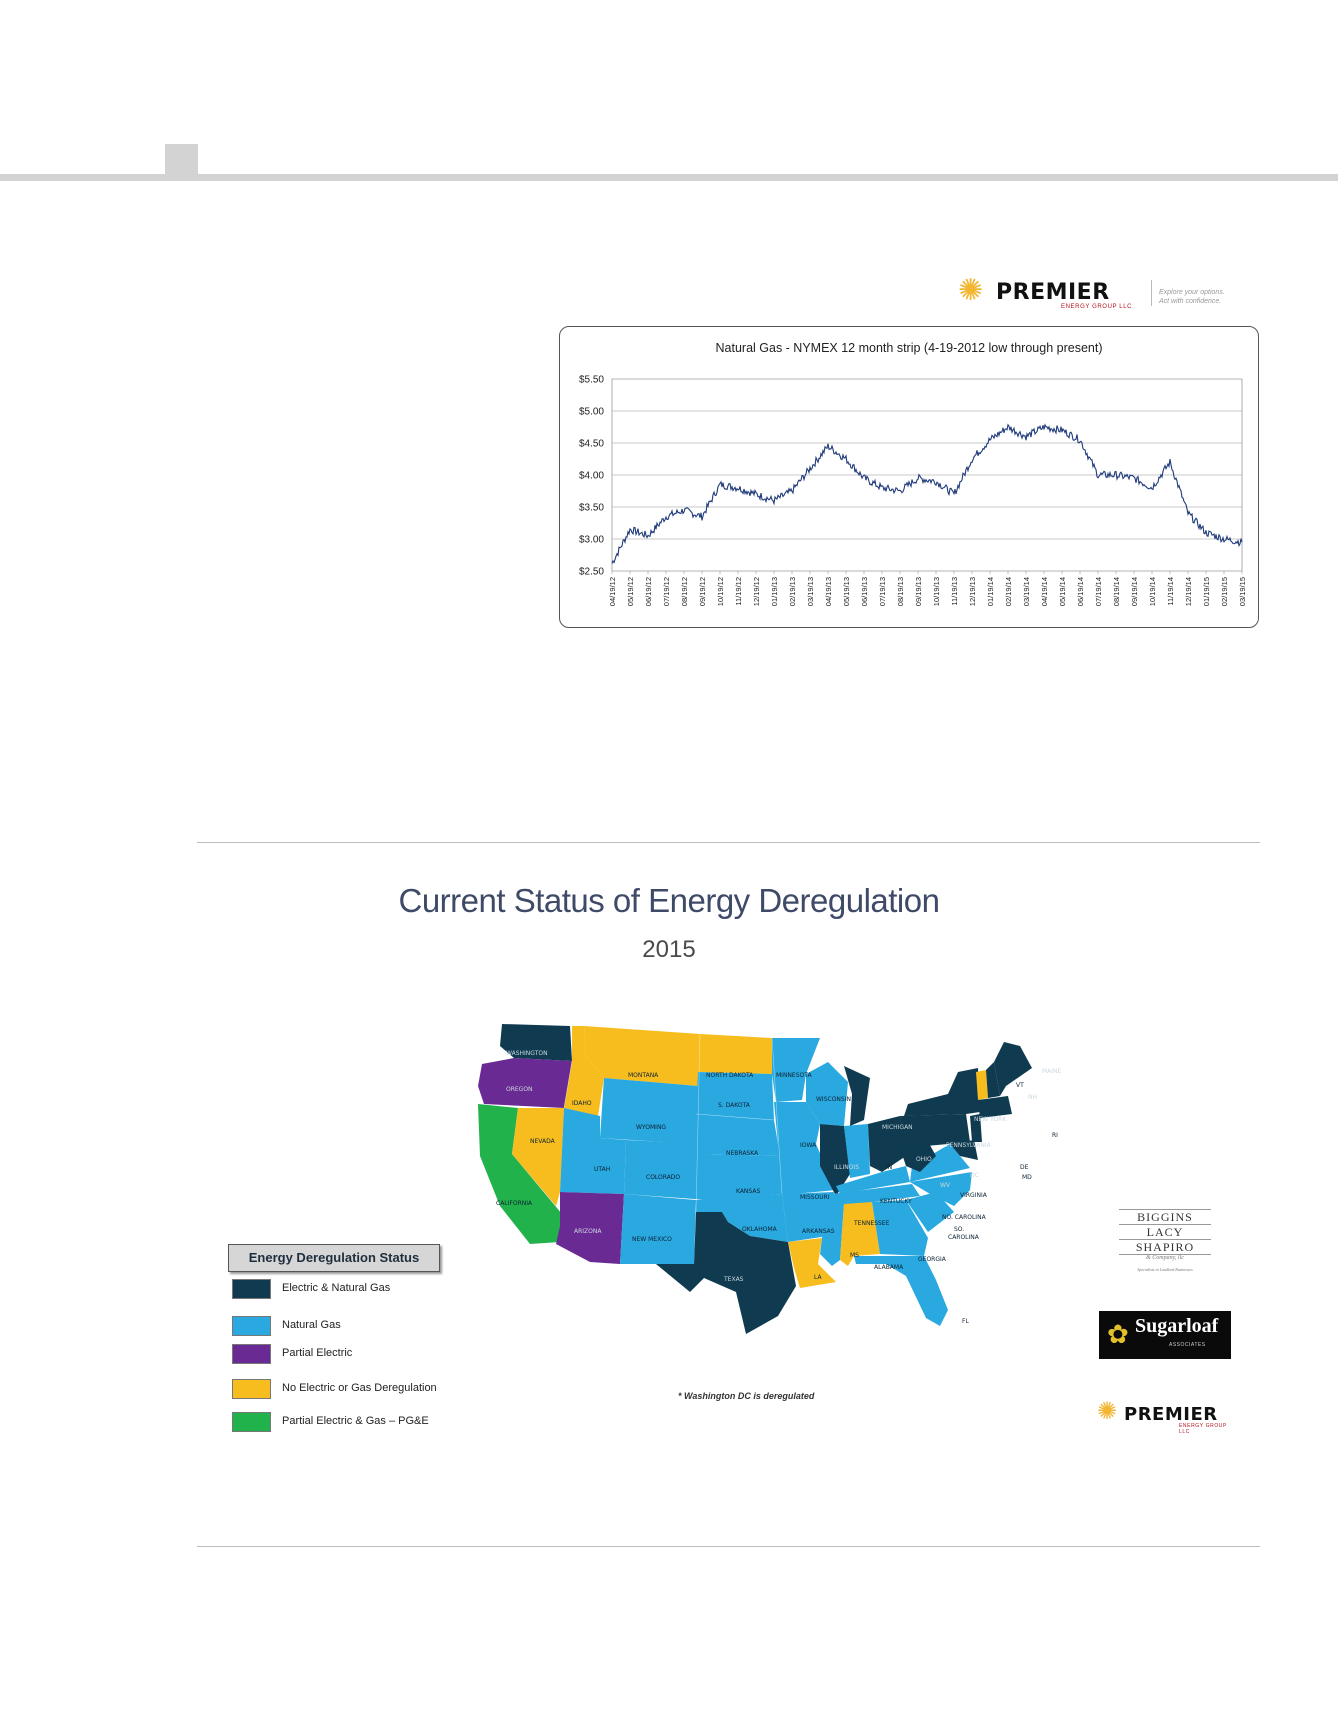  Describe the element at coordinates (742, 1153) in the screenshot. I see `label-nebraska: NEBRASKA` at that location.